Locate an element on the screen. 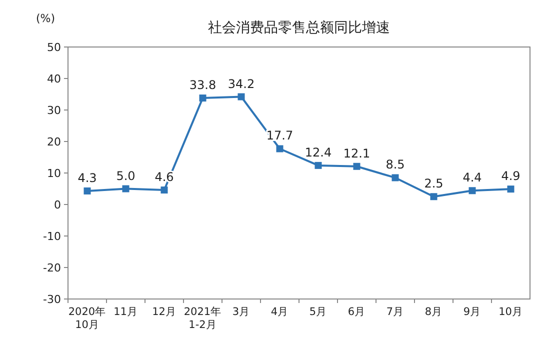 Image resolution: width=550 pixels, height=349 pixels. x-tick-label: 11月 is located at coordinates (126, 312).